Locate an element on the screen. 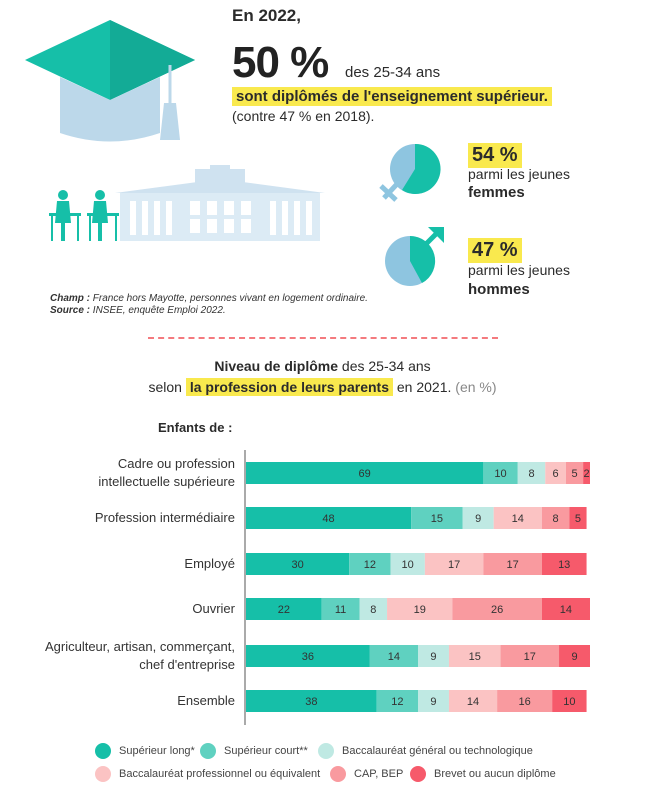 This screenshot has height=794, width=645. bar-value-label: 8 is located at coordinates (373, 610).